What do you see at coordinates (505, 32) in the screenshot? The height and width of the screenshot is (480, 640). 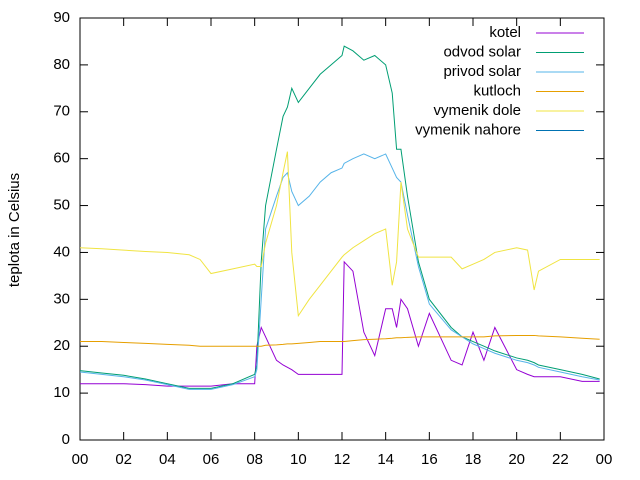 I see `legend-label: kotel` at bounding box center [505, 32].